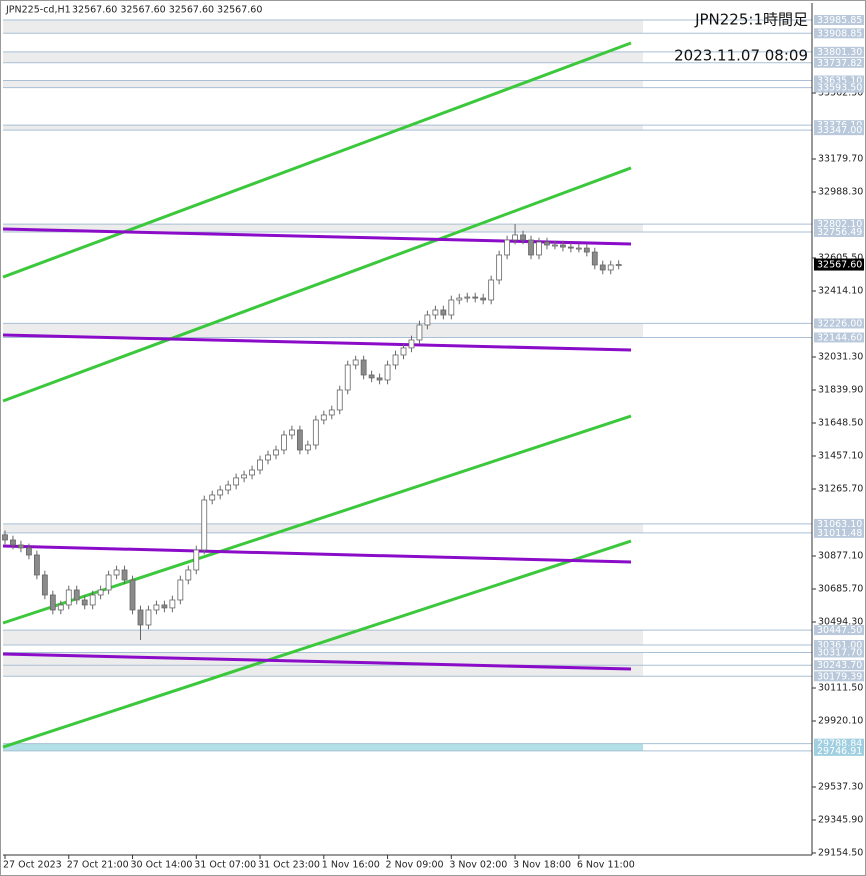 The width and height of the screenshot is (866, 876). What do you see at coordinates (840, 291) in the screenshot?
I see `y-tick-label: 32414.10` at bounding box center [840, 291].